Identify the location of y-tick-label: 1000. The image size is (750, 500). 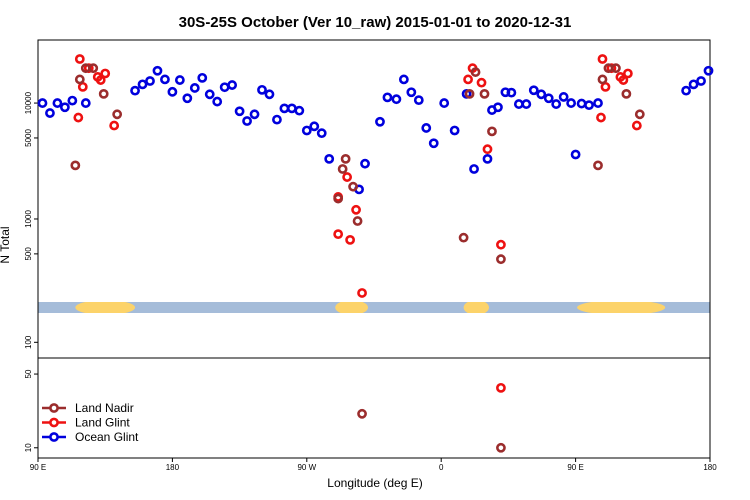
(28, 219).